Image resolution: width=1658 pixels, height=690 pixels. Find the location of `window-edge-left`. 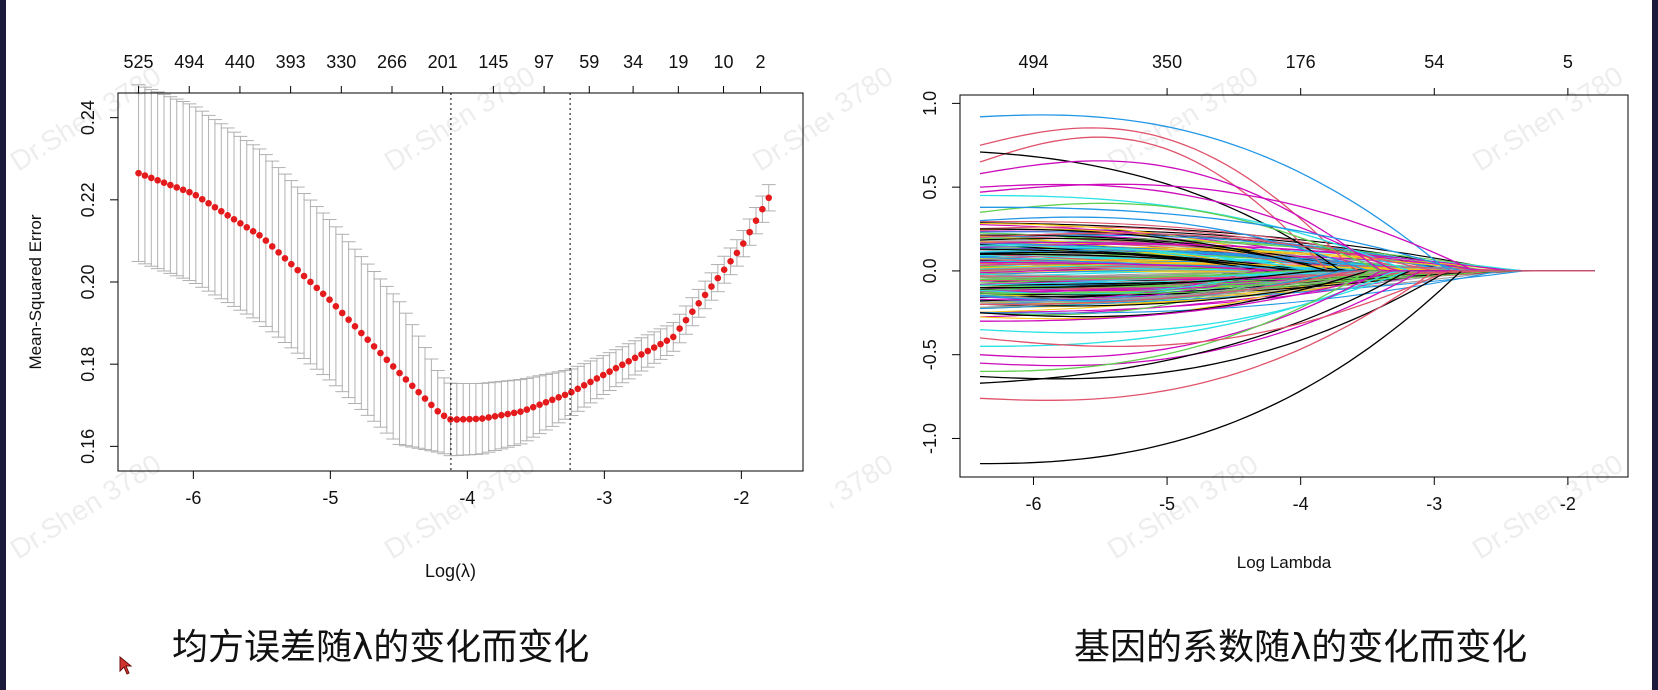

window-edge-left is located at coordinates (3, 345).